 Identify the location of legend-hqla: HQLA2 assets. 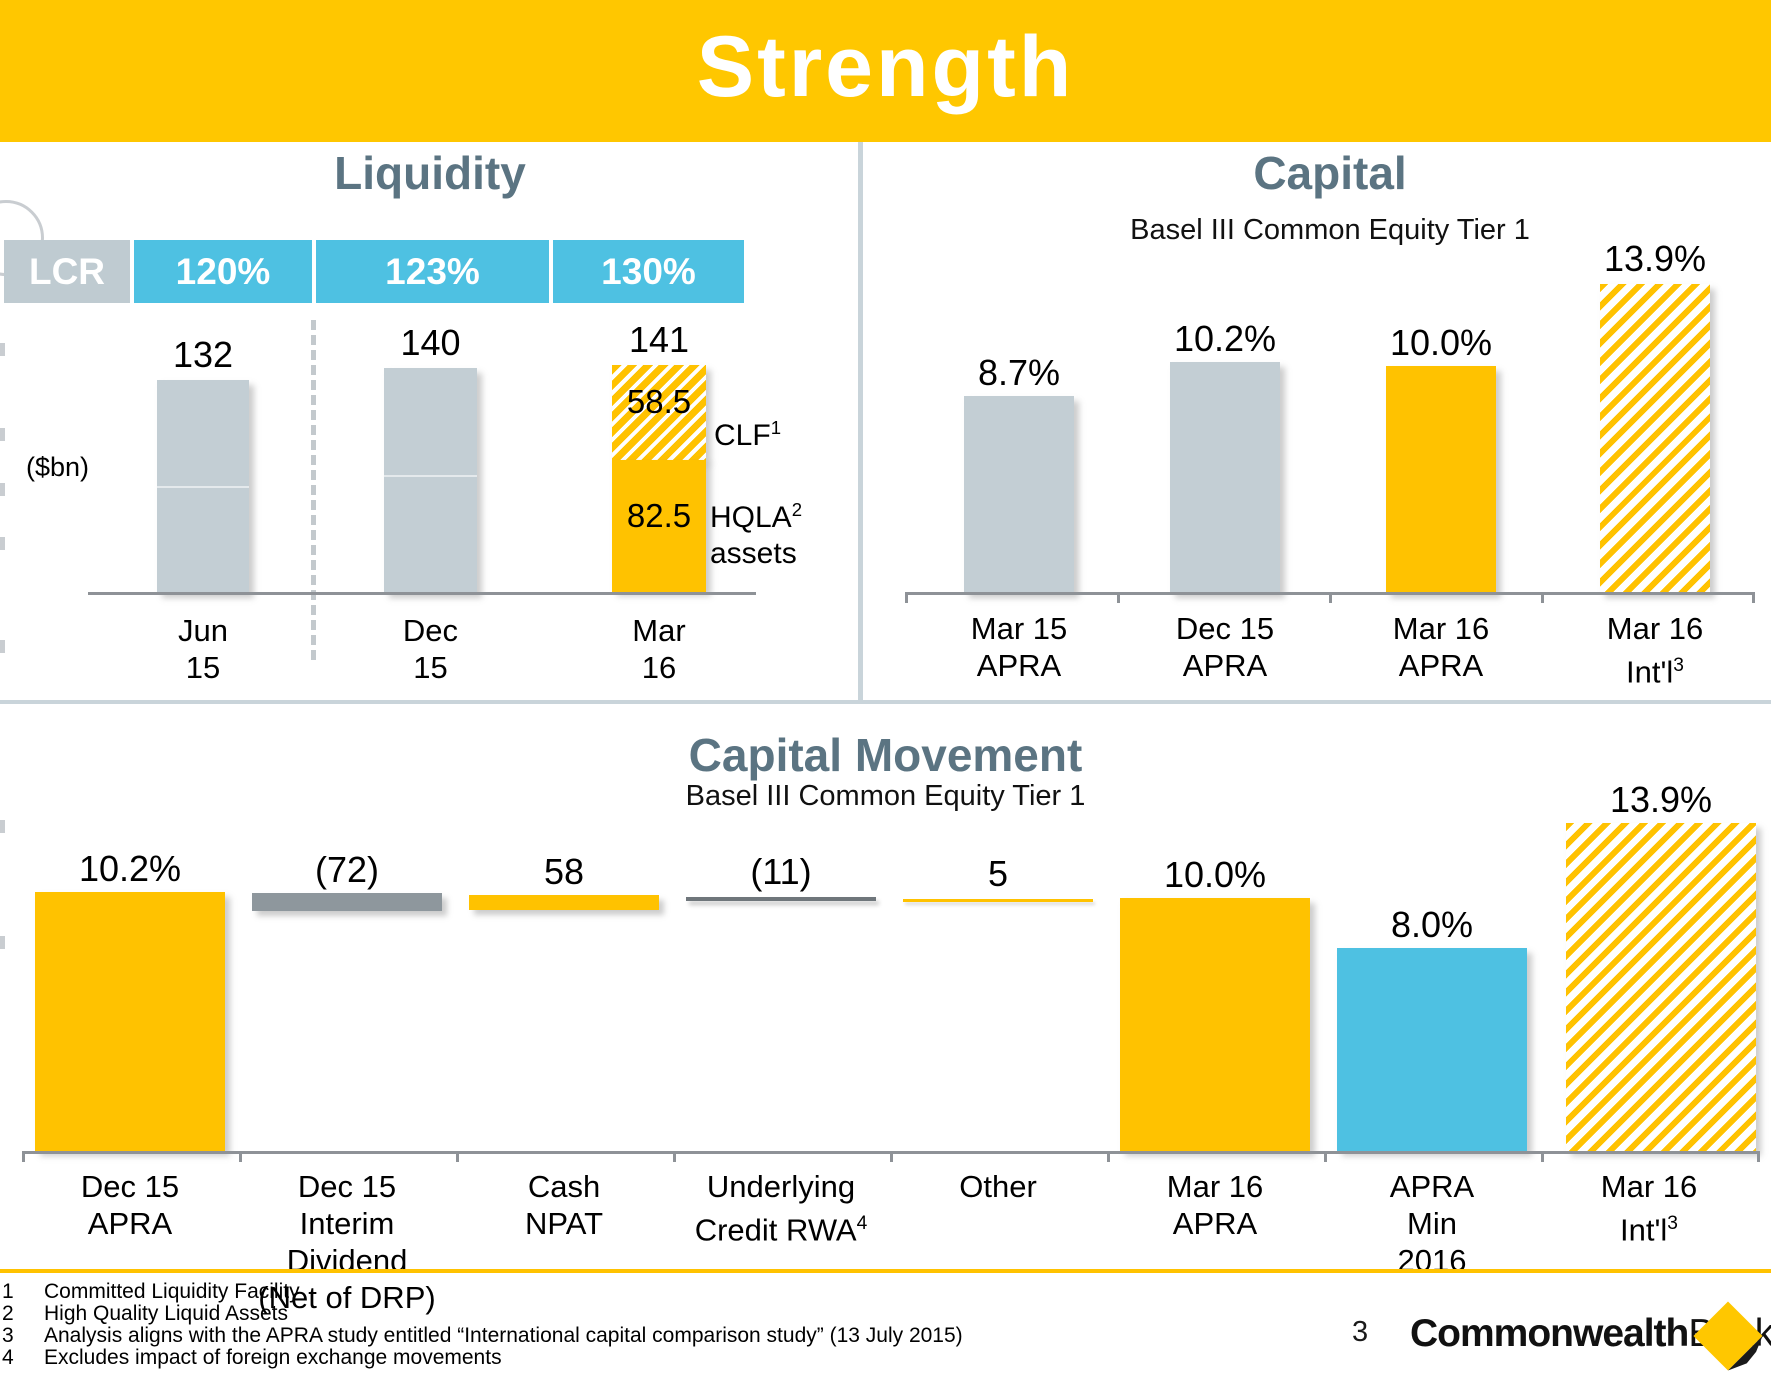
(756, 532).